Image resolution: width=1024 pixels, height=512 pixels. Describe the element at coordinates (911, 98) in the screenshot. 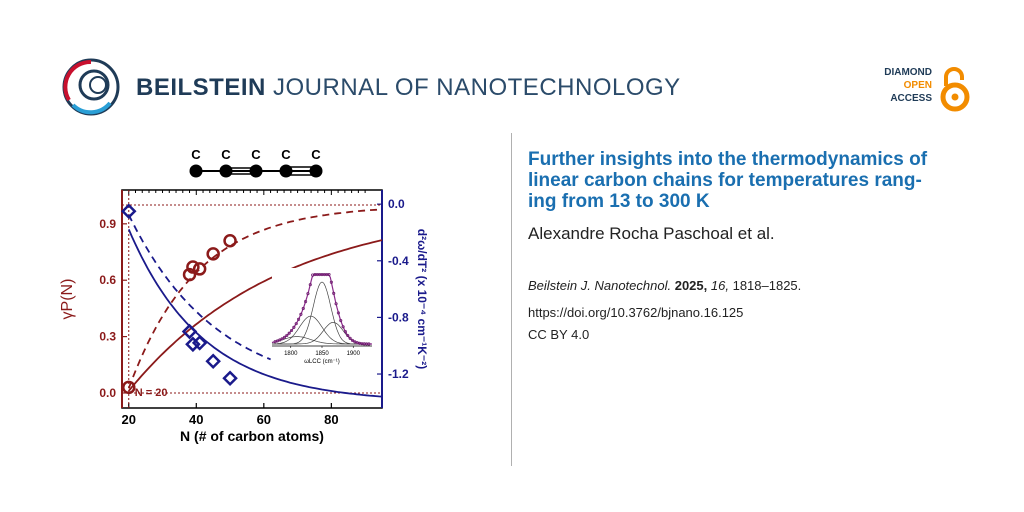

I see `badge-line-3: ACCESS` at that location.